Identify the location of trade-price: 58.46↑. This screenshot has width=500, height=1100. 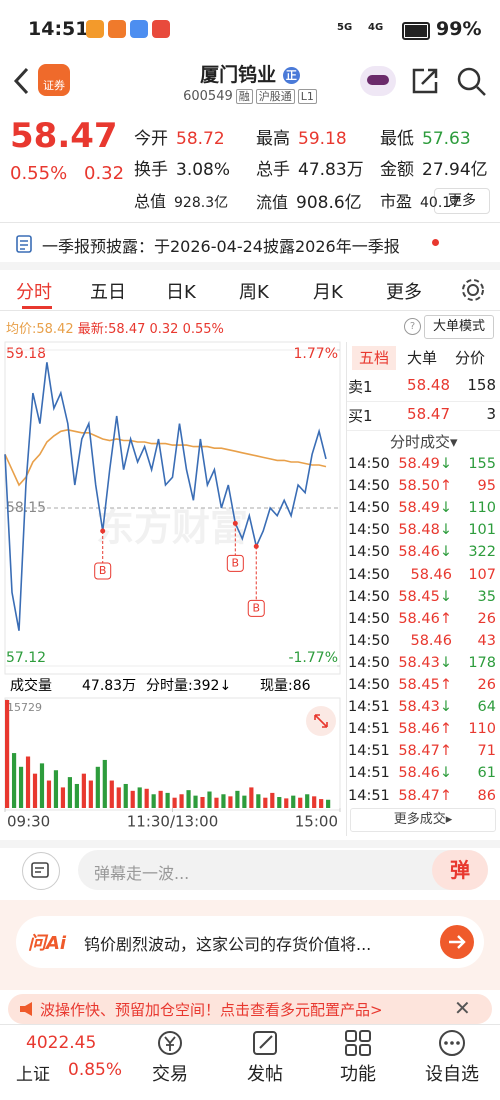
(424, 619).